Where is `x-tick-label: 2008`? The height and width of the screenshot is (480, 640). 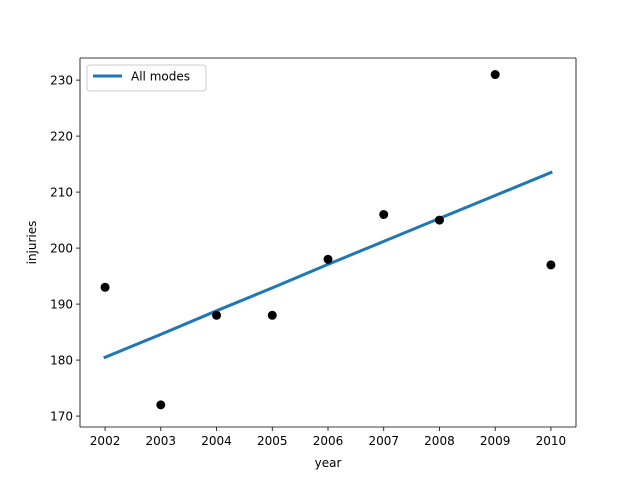
x-tick-label: 2008 is located at coordinates (439, 441).